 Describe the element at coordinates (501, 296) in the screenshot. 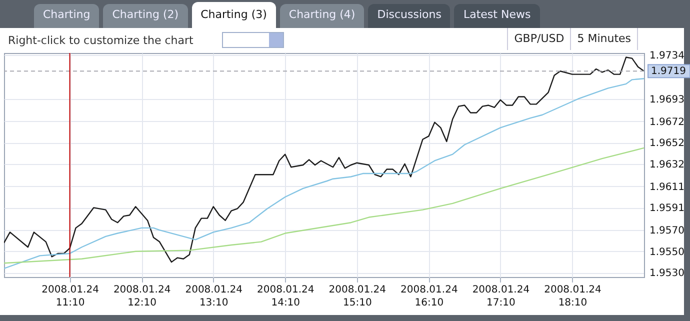

I see `x-tick-label: 2008.01.24 17:10` at that location.